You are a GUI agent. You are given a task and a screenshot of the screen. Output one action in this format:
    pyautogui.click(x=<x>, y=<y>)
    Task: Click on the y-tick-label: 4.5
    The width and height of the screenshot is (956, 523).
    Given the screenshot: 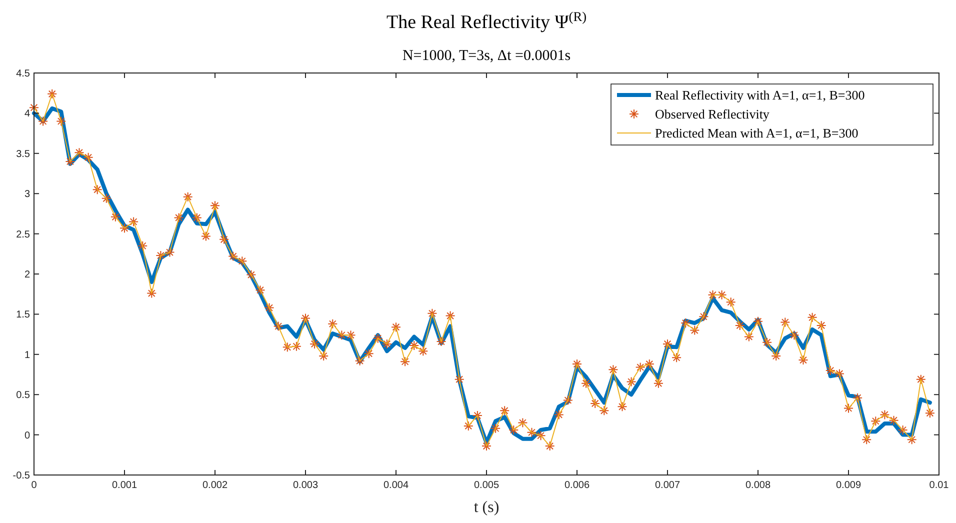 What is the action you would take?
    pyautogui.click(x=23, y=74)
    